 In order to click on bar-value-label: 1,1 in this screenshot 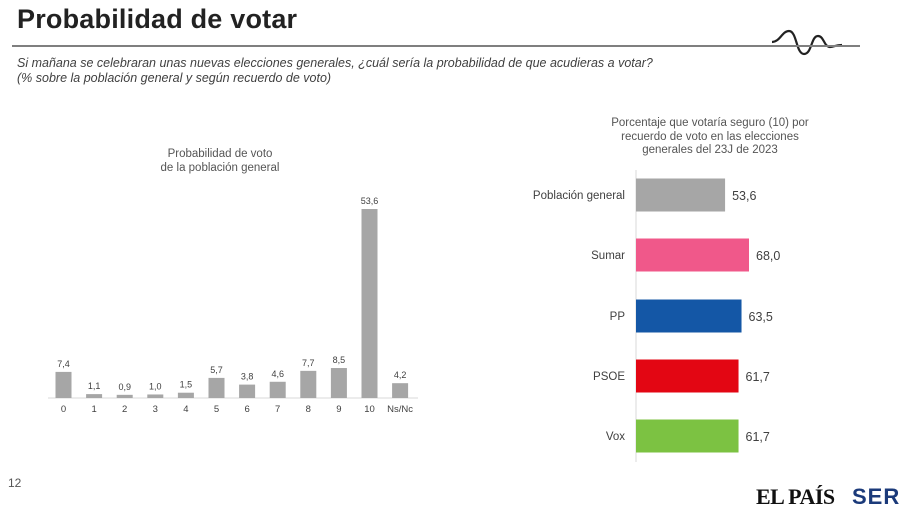, I will do `click(94, 386)`.